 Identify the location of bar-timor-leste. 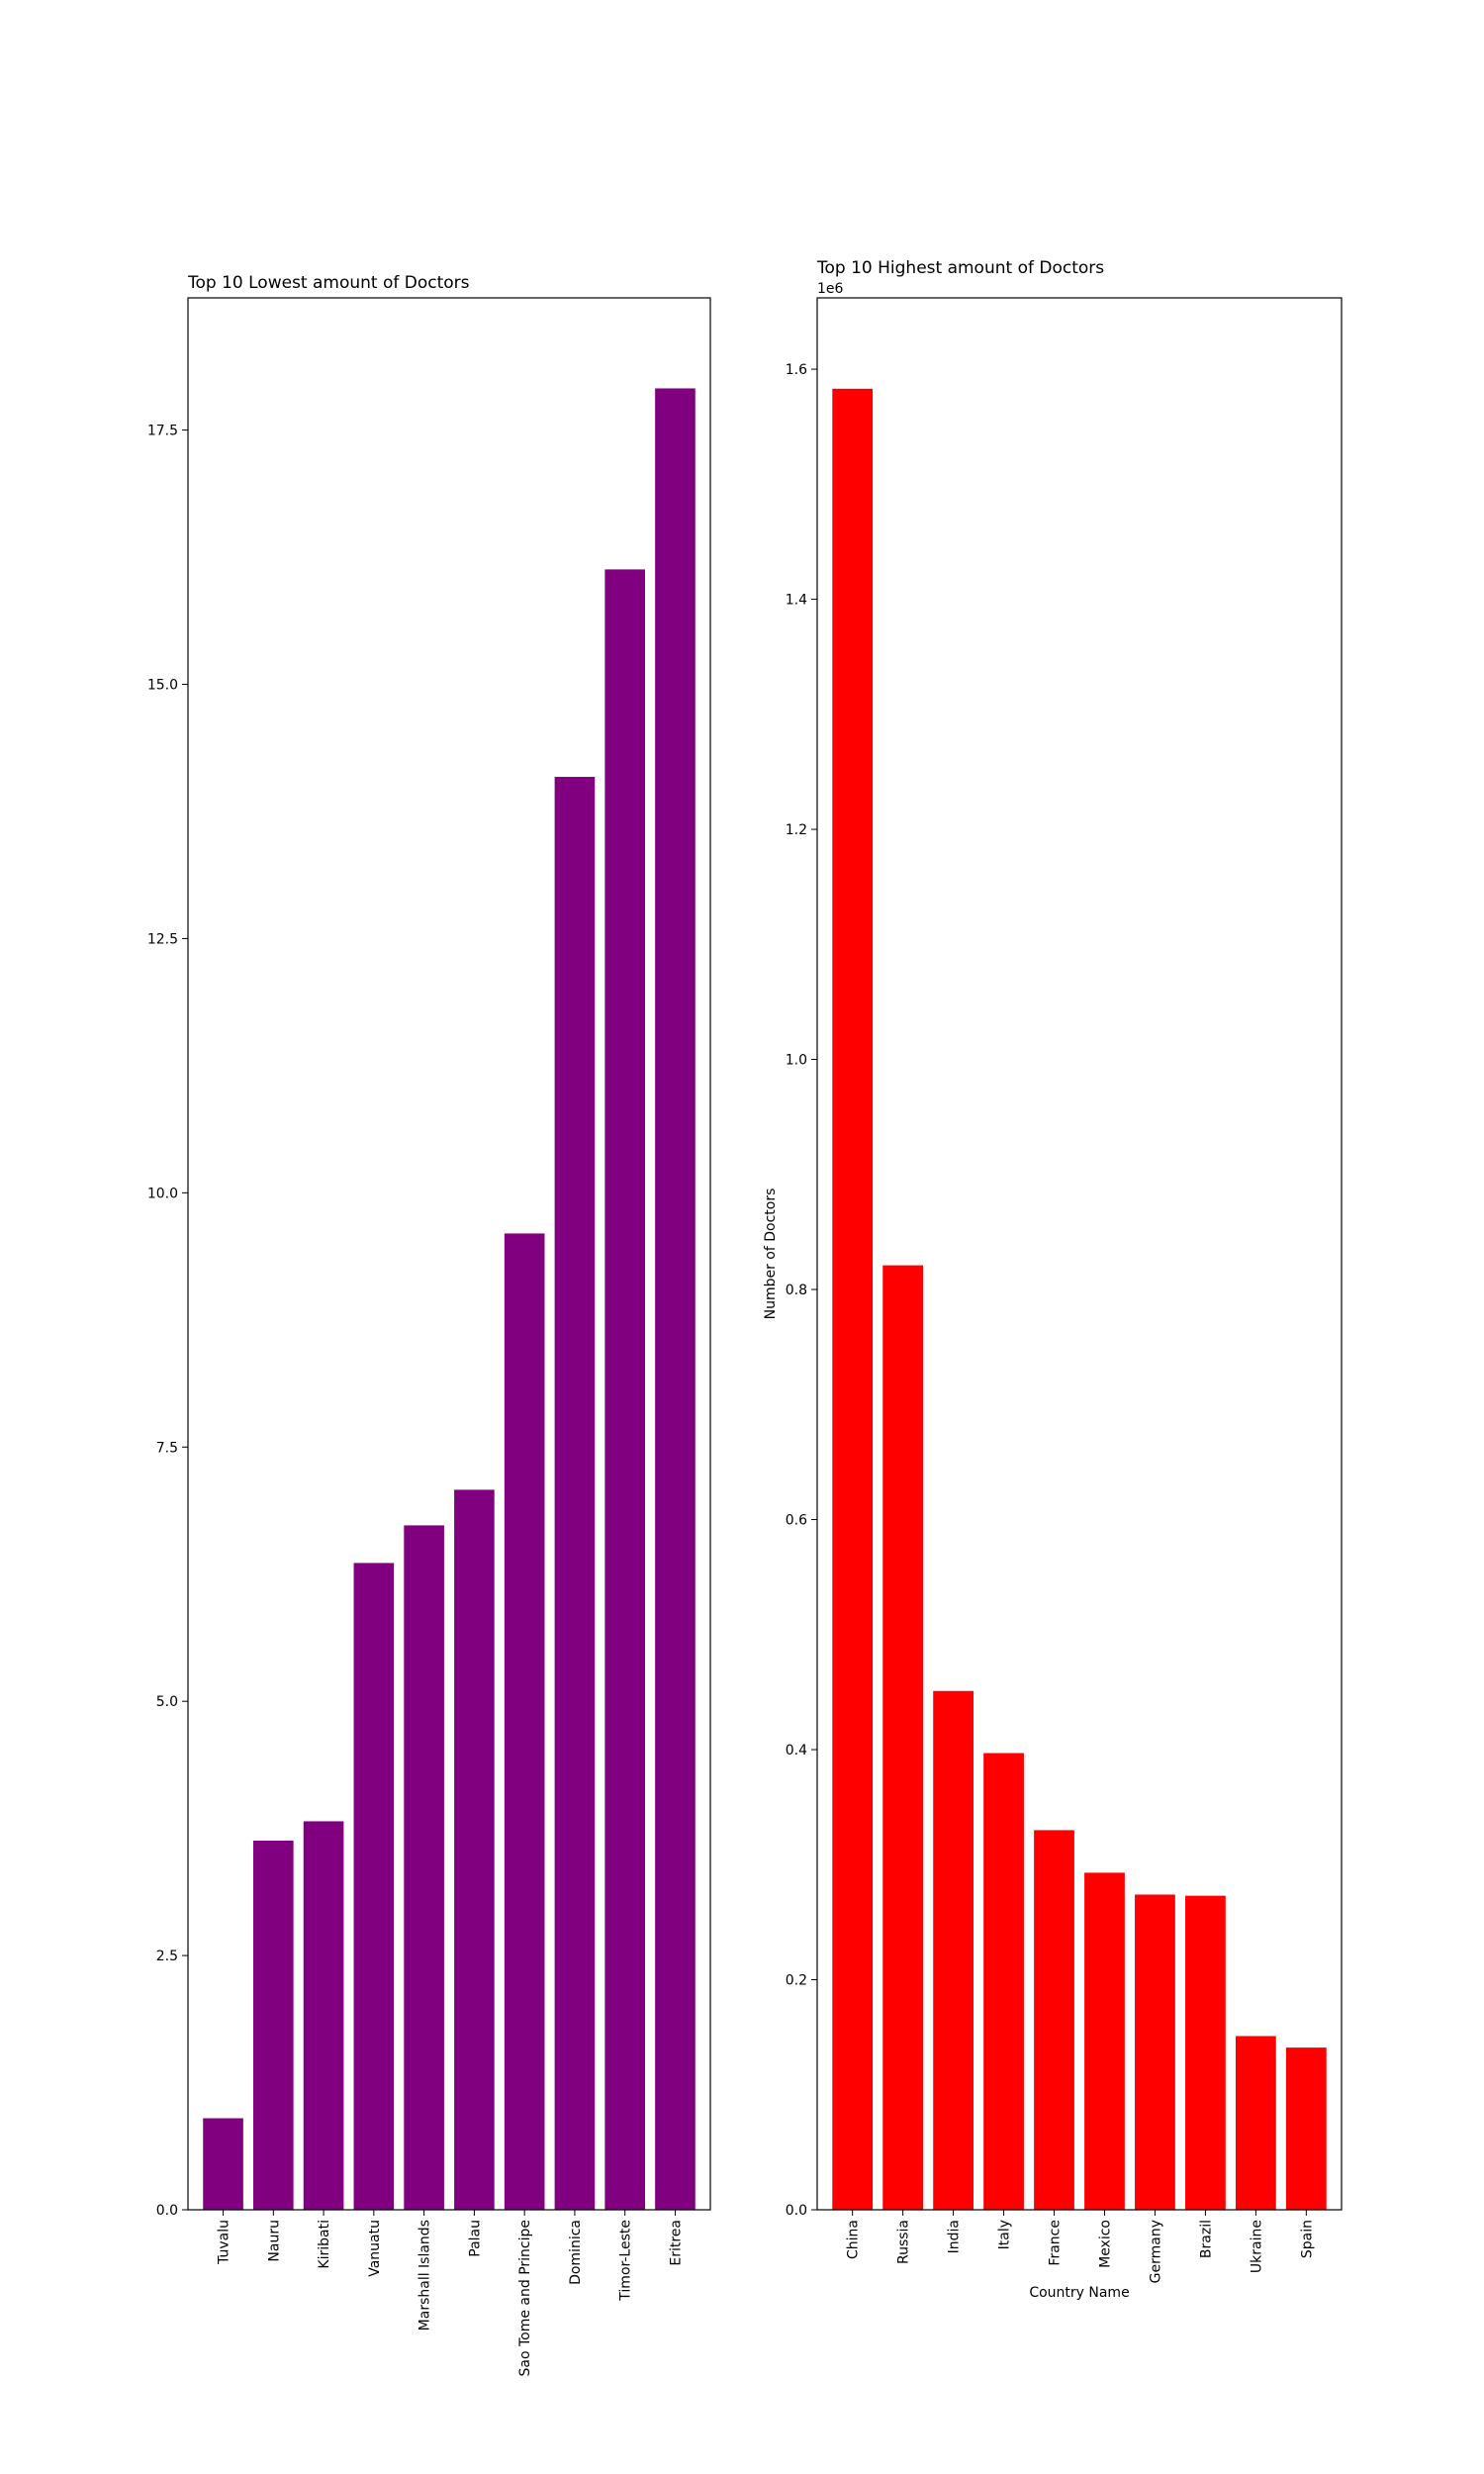
(624, 1390).